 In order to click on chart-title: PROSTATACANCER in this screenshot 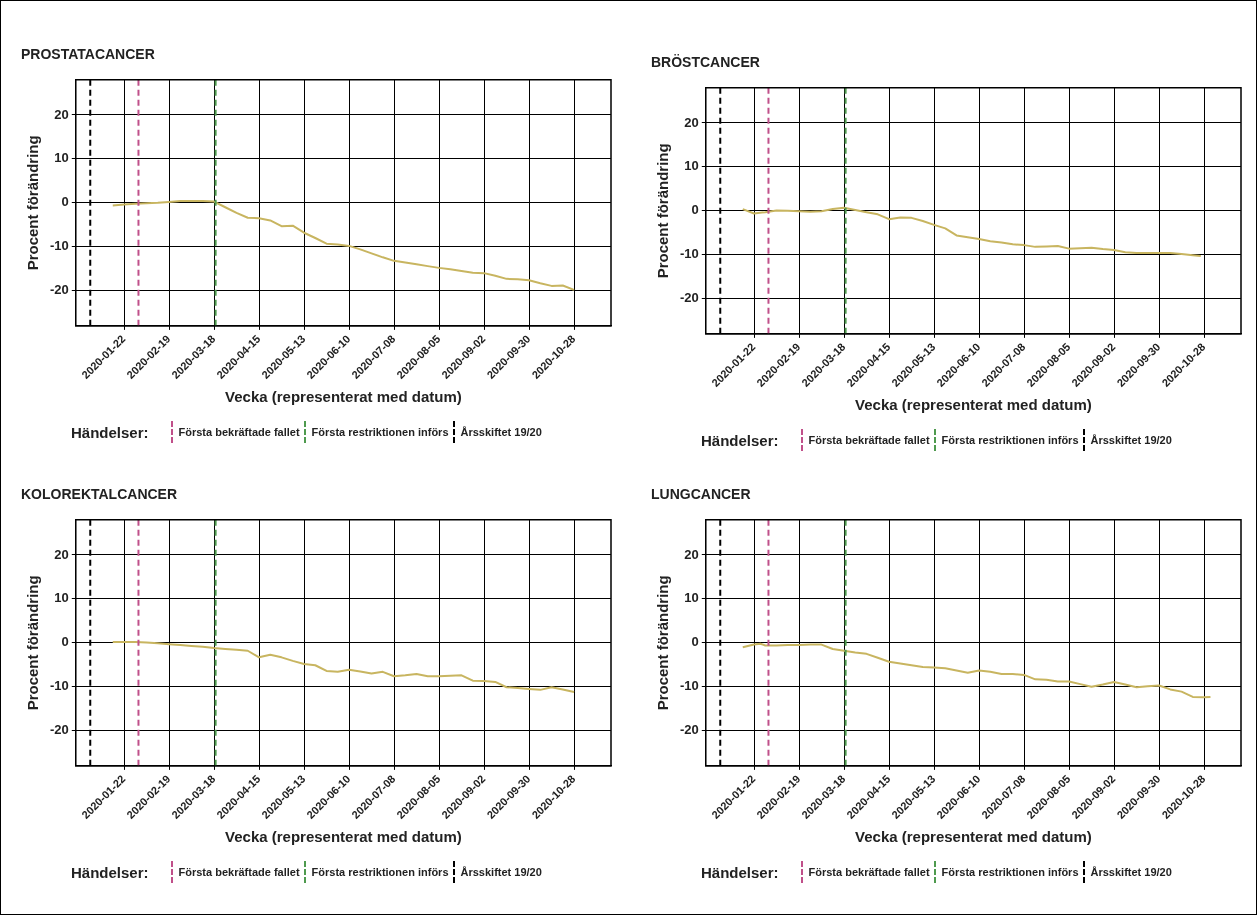, I will do `click(88, 54)`.